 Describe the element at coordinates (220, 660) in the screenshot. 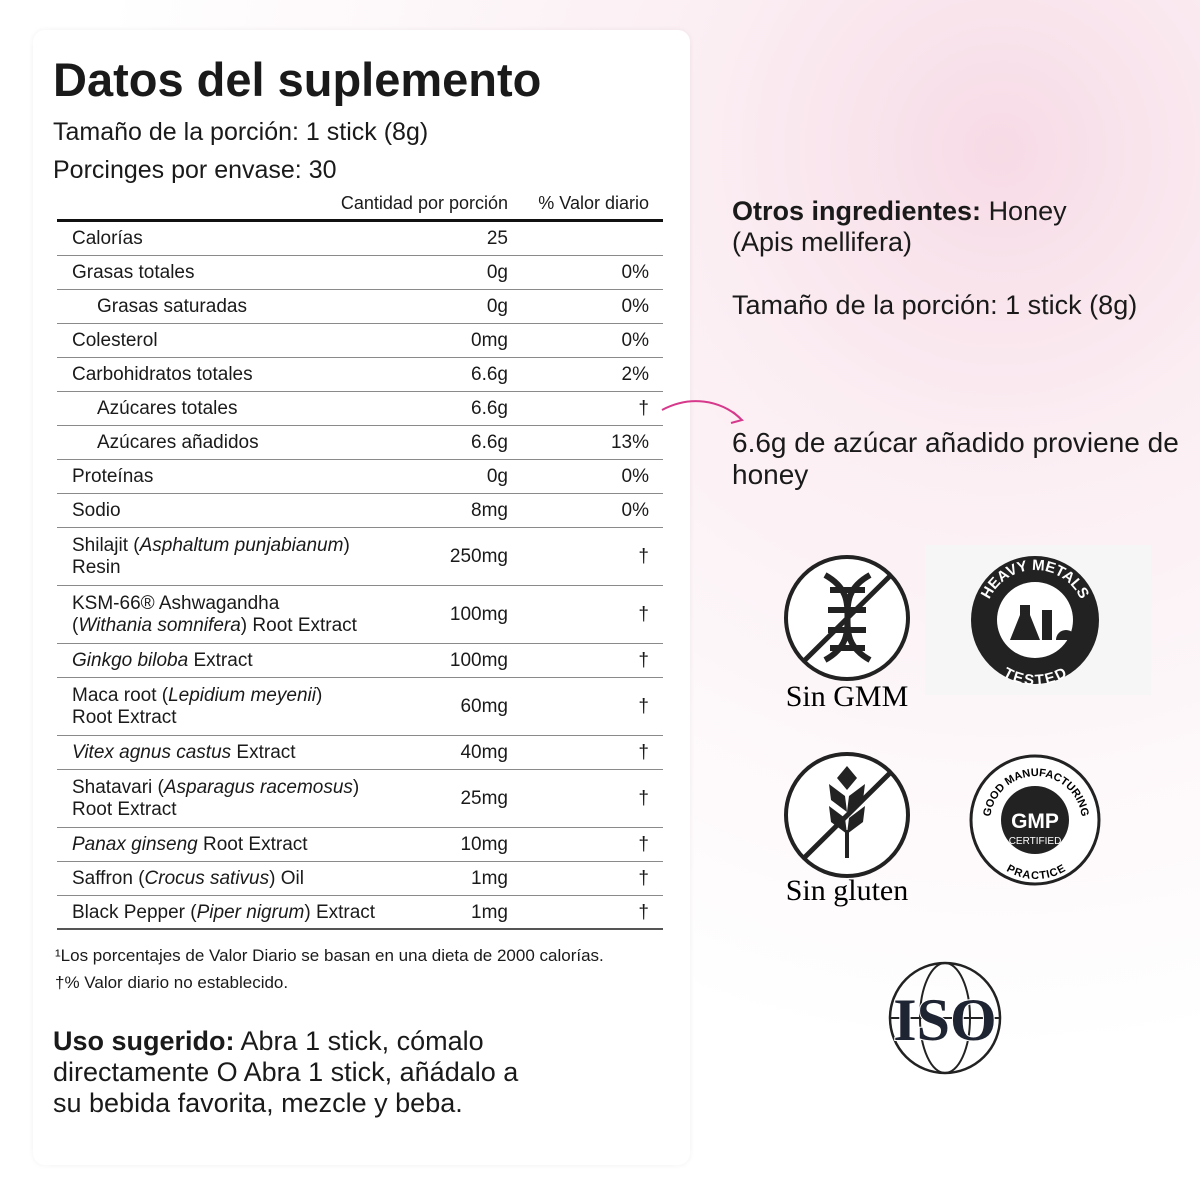

I see `name-part: Extract` at that location.